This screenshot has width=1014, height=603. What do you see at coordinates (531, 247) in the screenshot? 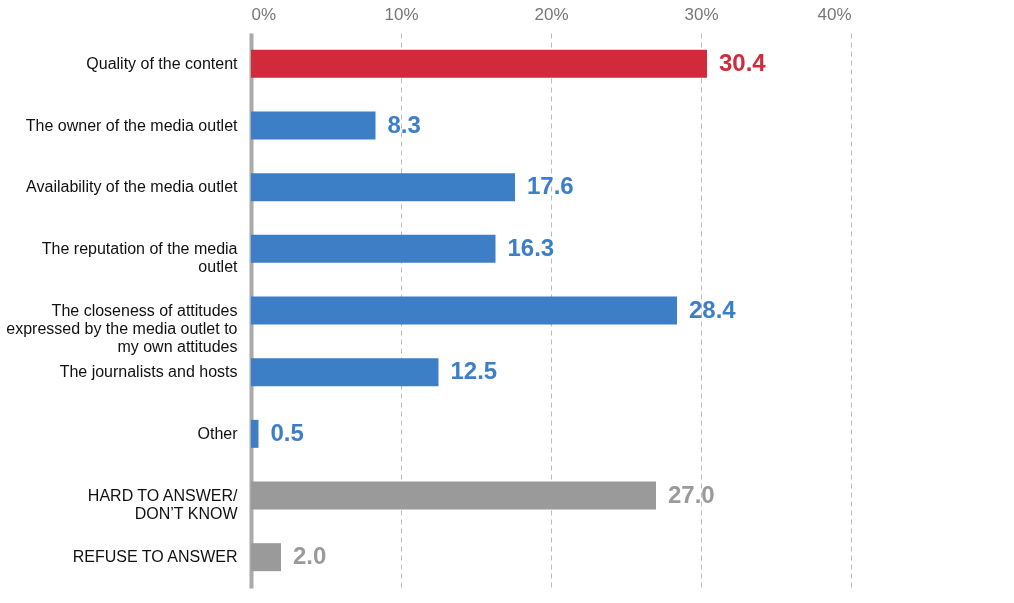
I see `data-label: 16.3` at bounding box center [531, 247].